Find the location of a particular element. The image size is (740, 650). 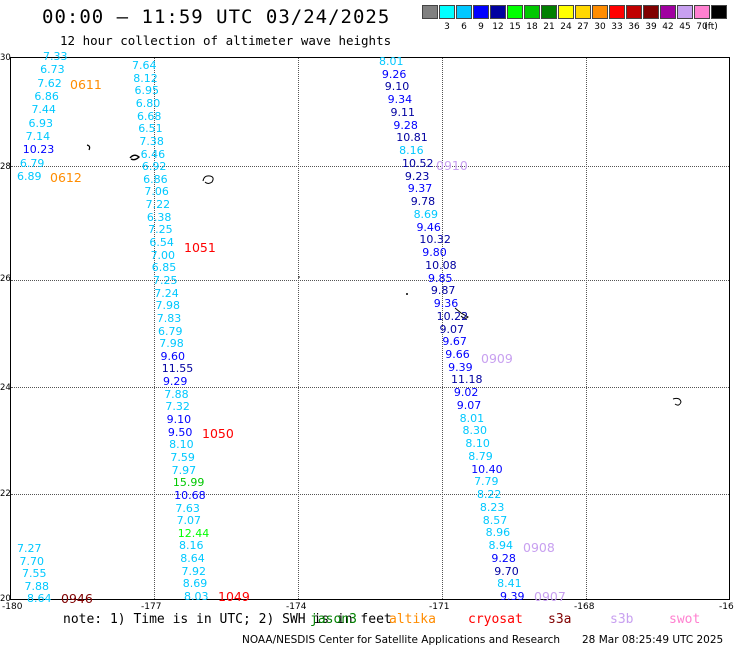

lat-tick-label: 28 is located at coordinates (5, 167).